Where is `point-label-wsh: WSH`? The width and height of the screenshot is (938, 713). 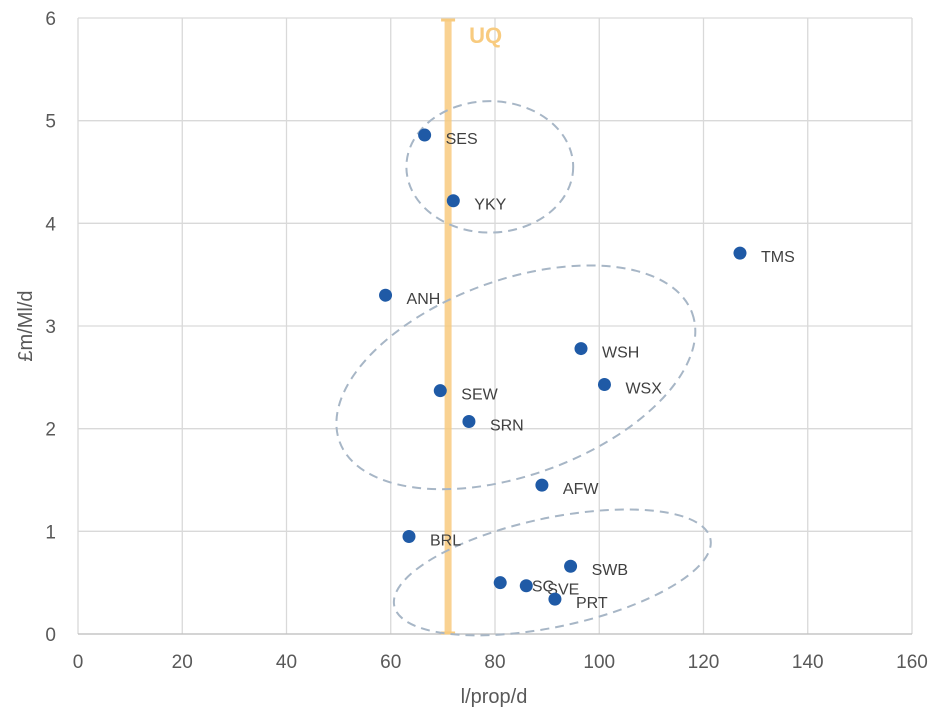
point-label-wsh: WSH is located at coordinates (620, 353).